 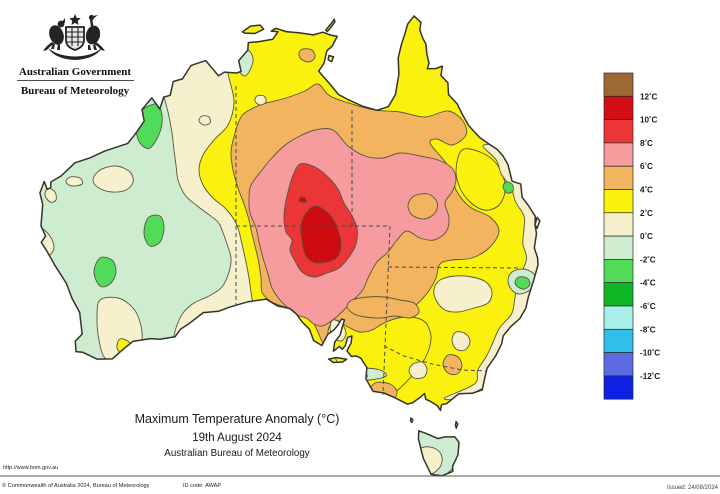 What do you see at coordinates (650, 376) in the screenshot?
I see `svg-text: -12°C` at bounding box center [650, 376].